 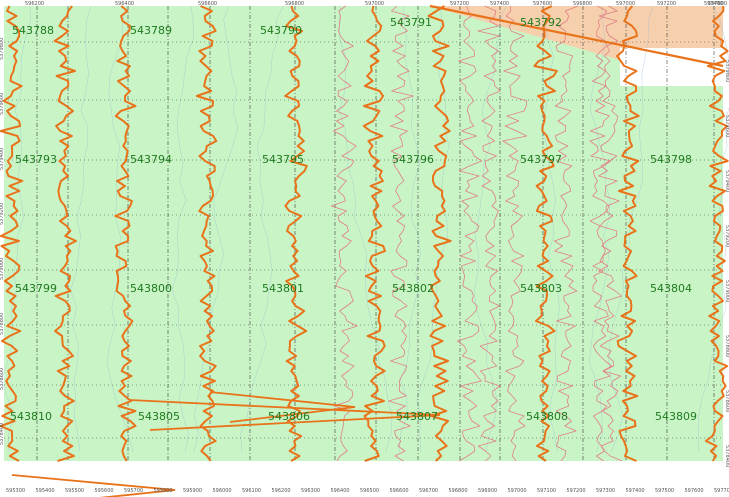 What do you see at coordinates (2, 104) in the screenshot?
I see `axis-label-left: 5379600` at bounding box center [2, 104].